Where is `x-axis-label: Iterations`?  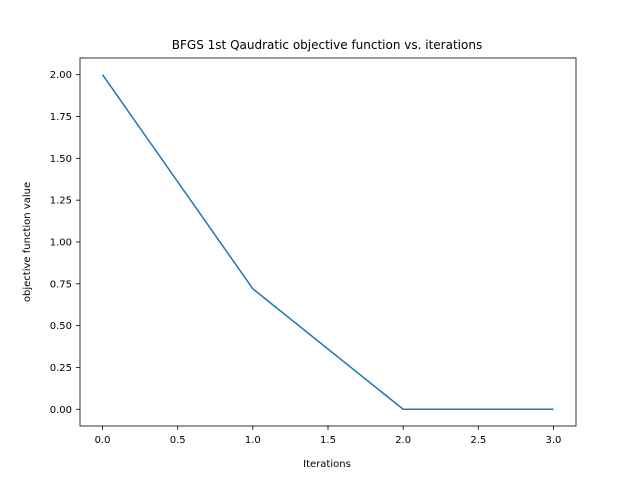
x-axis-label: Iterations is located at coordinates (327, 464).